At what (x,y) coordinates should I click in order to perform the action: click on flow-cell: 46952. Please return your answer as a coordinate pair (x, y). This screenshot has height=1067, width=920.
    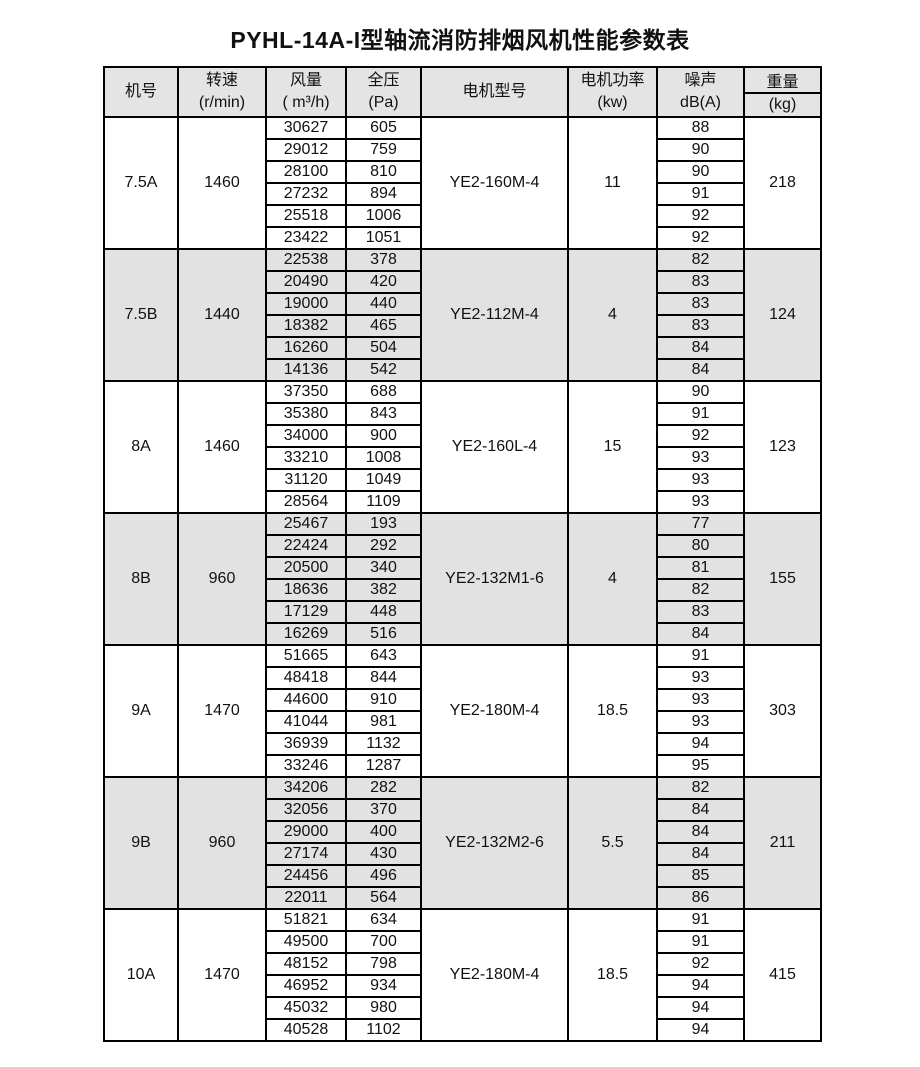
    Looking at the image, I should click on (306, 986).